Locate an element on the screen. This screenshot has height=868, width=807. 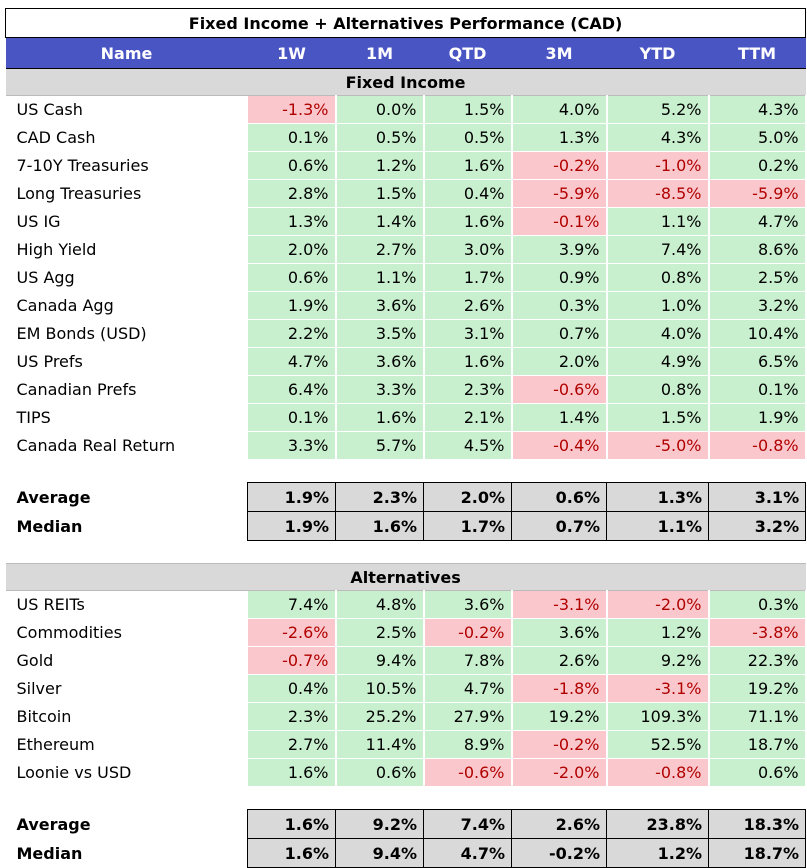
value-cell: -3.1% is located at coordinates (559, 604).